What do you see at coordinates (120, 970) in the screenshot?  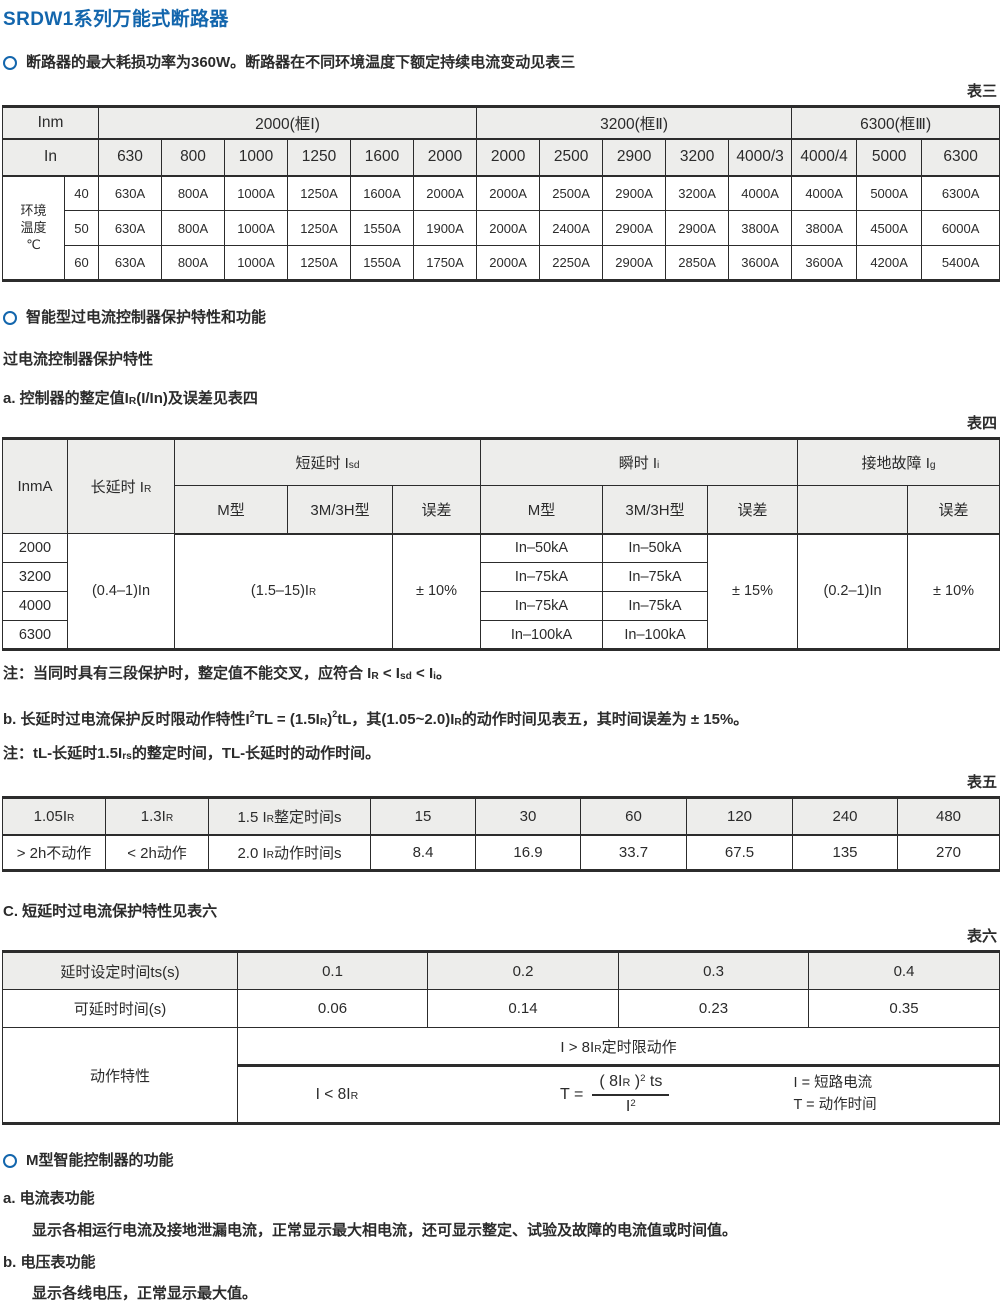 I see `row-header: 延时设定时间ts(s)` at bounding box center [120, 970].